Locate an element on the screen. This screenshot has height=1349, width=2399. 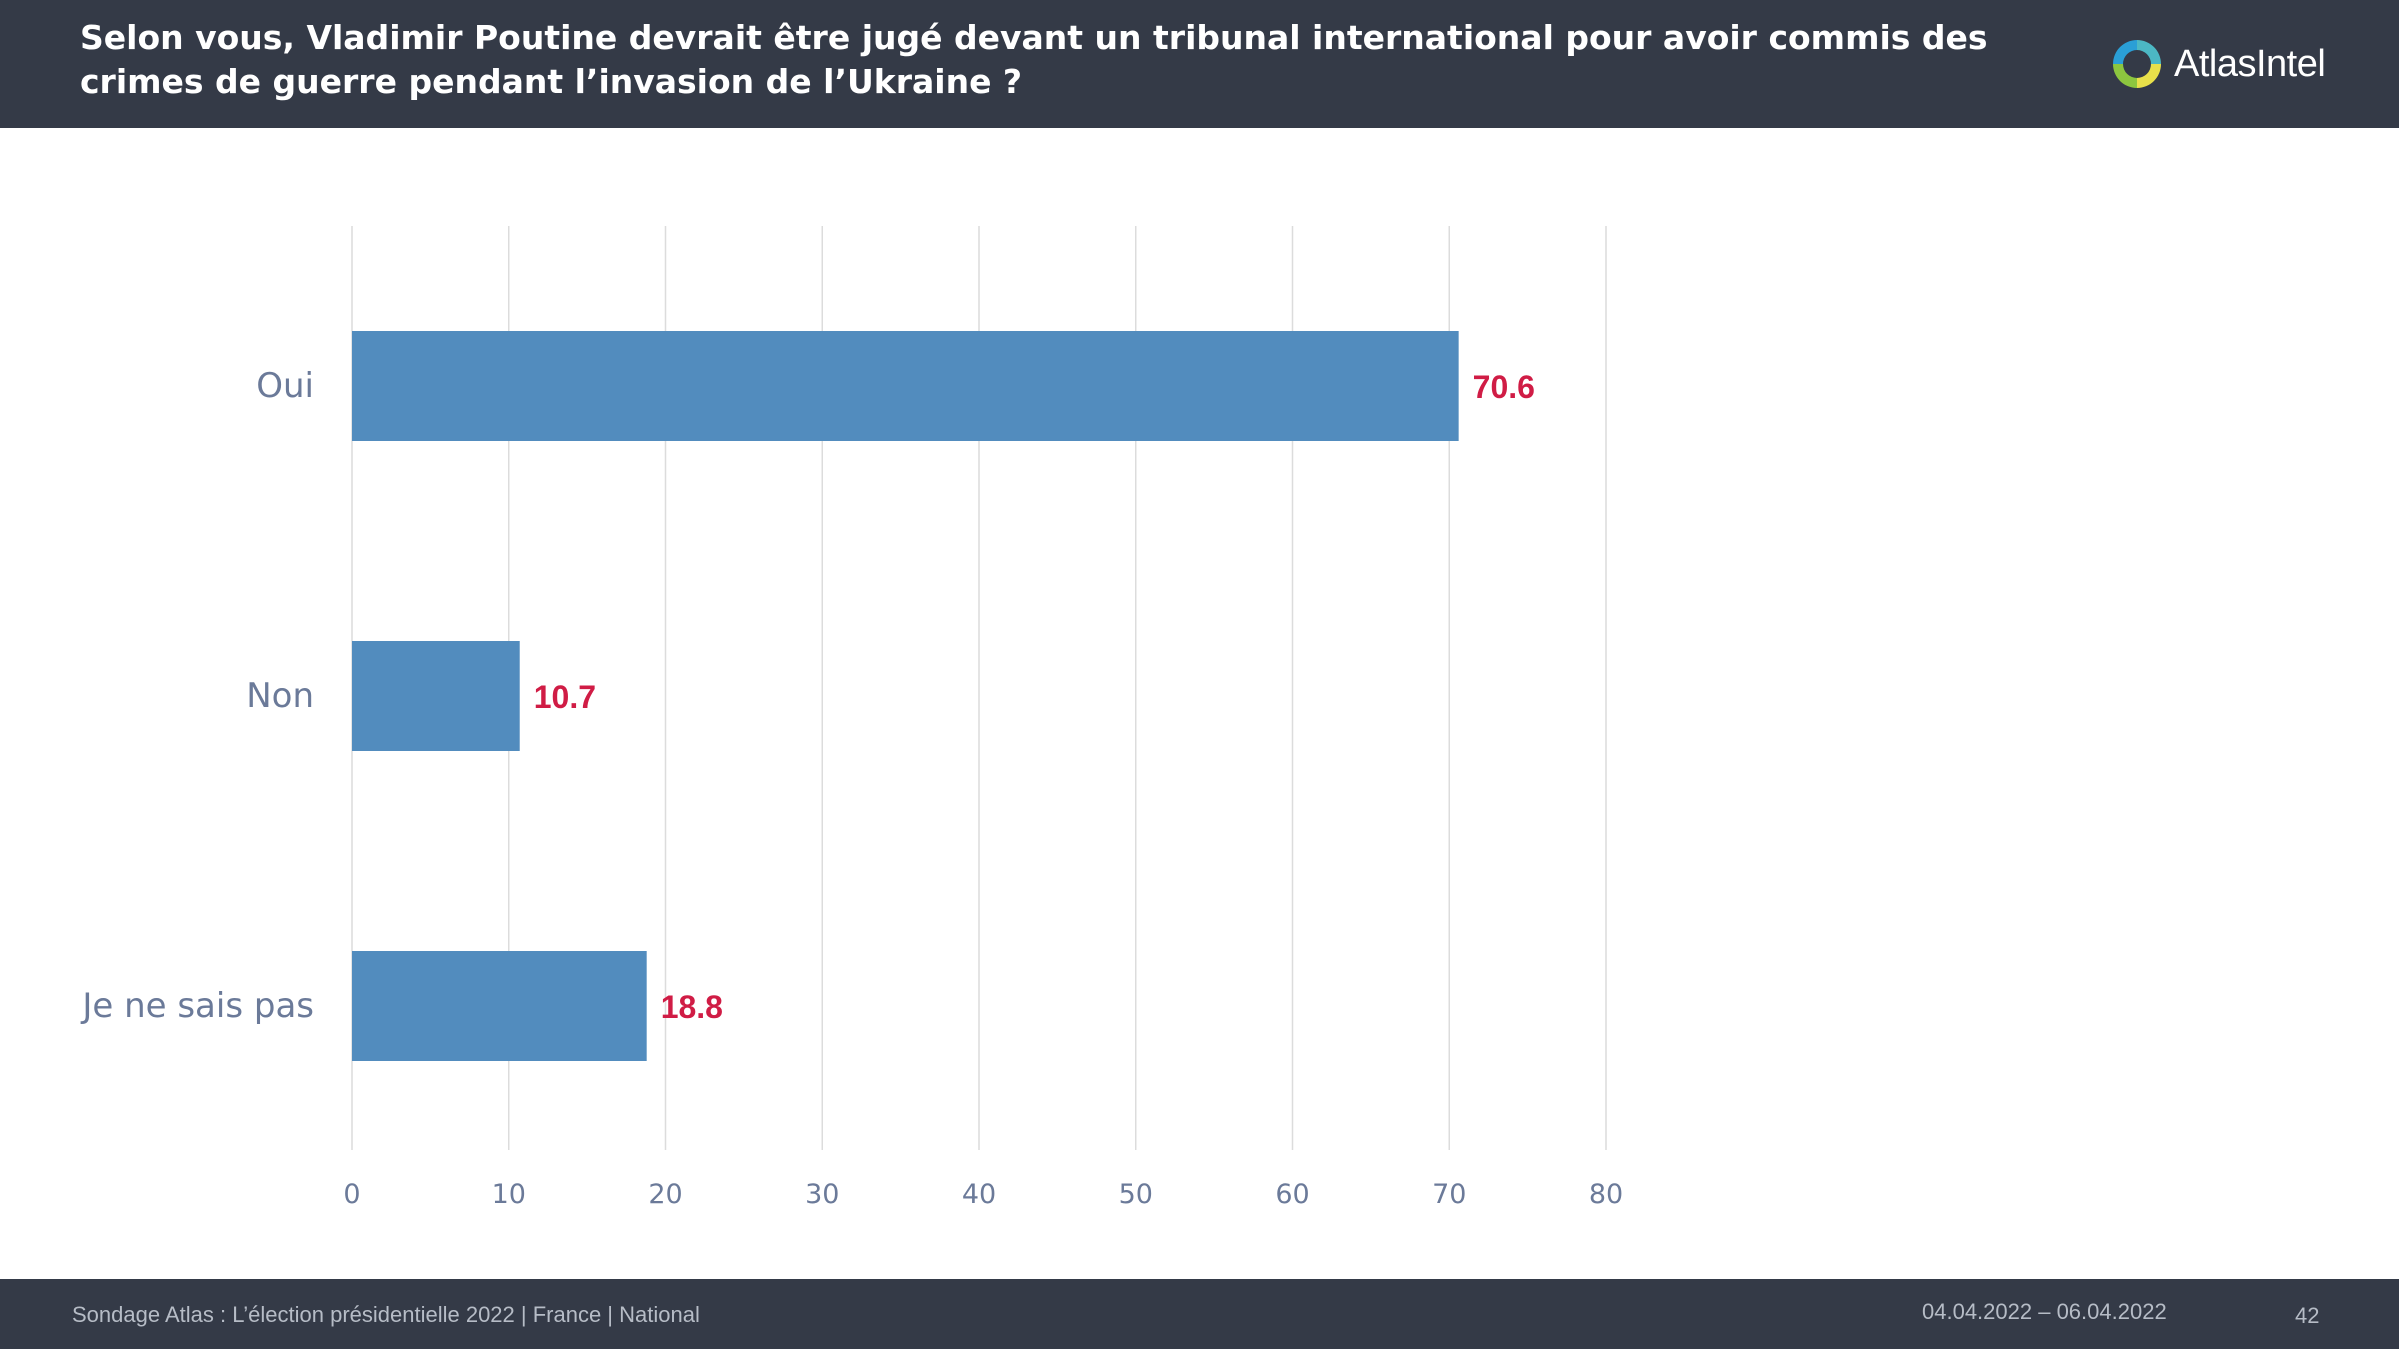
x-tick-label: 10 is located at coordinates (509, 1194).